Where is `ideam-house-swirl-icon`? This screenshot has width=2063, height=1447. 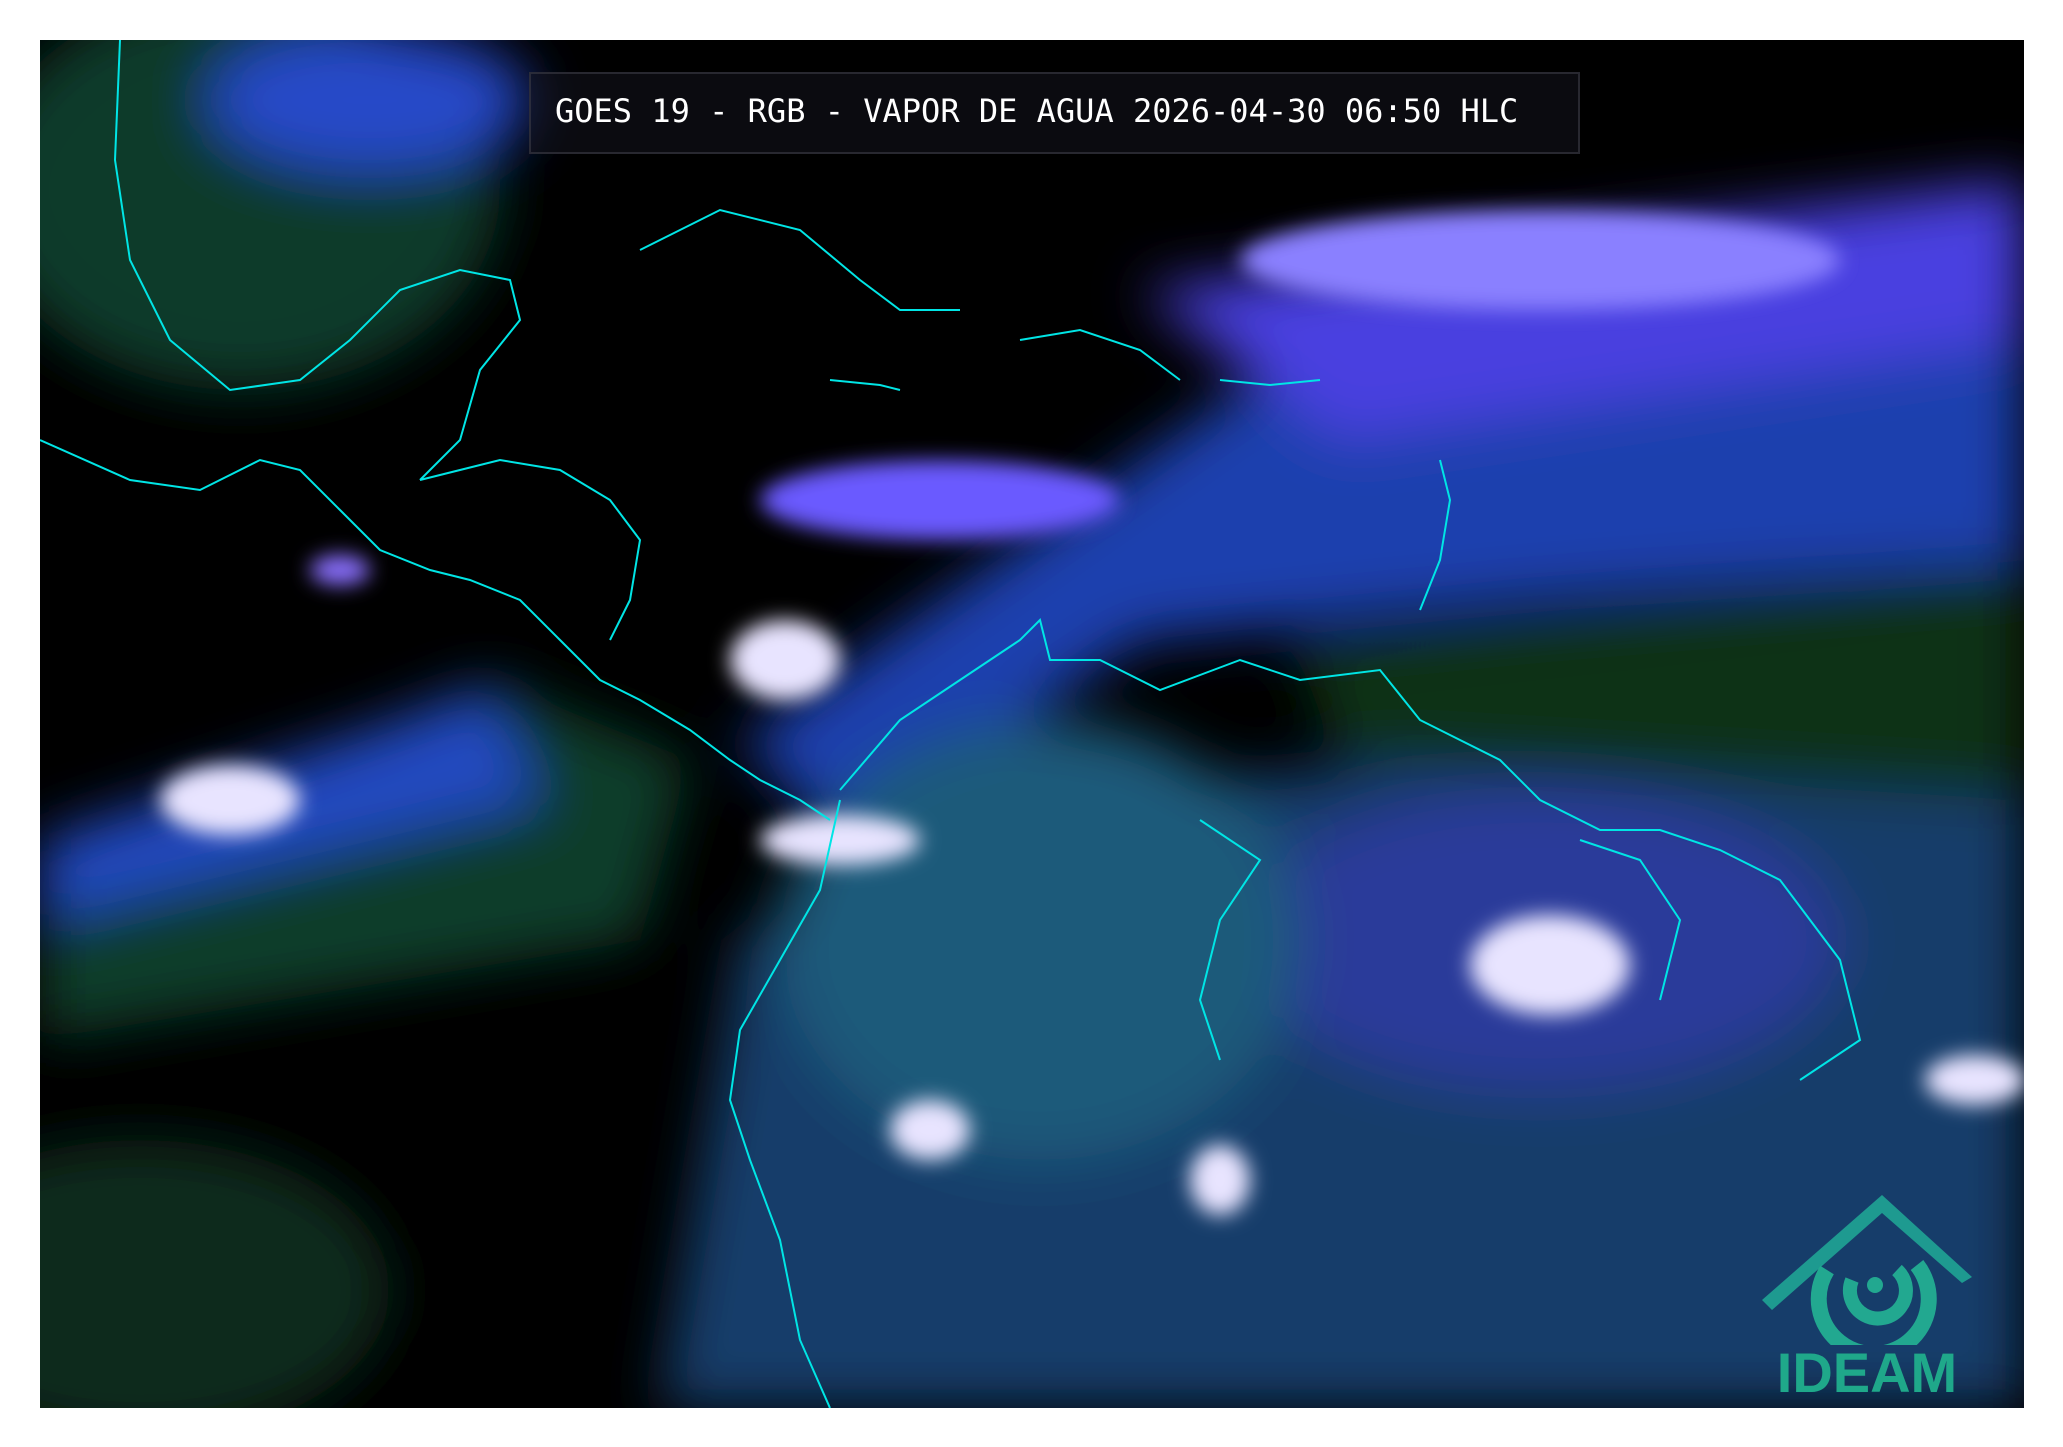
ideam-house-swirl-icon is located at coordinates (1867, 1270).